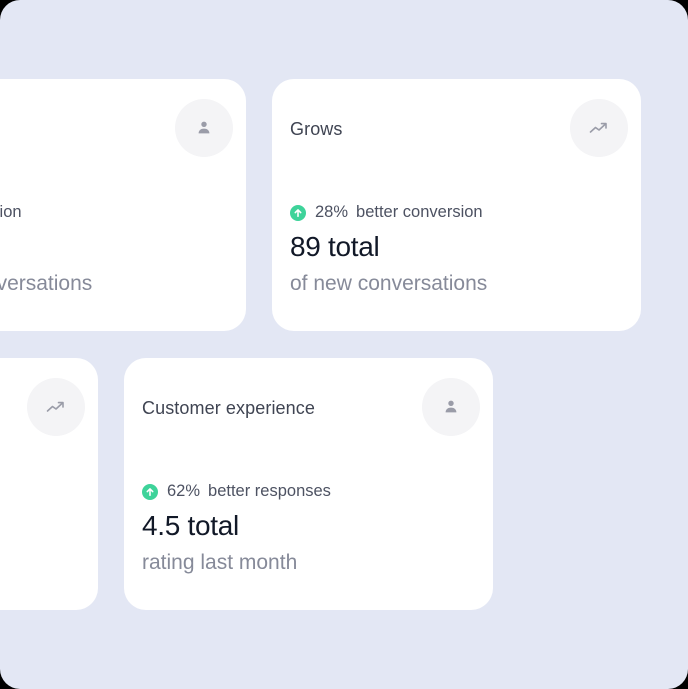  What do you see at coordinates (269, 491) in the screenshot?
I see `stat-label: better responses` at bounding box center [269, 491].